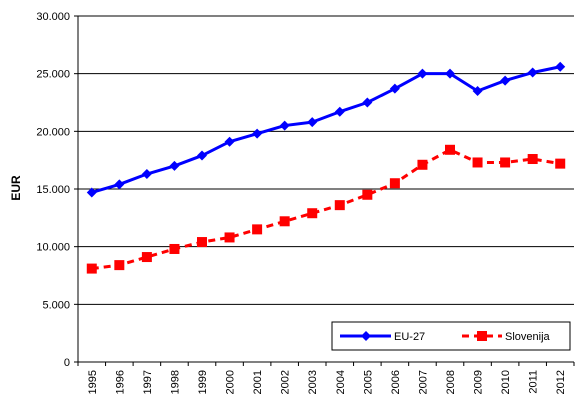 This screenshot has height=418, width=578. I want to click on y-tick-label: 15.000, so click(53, 190).